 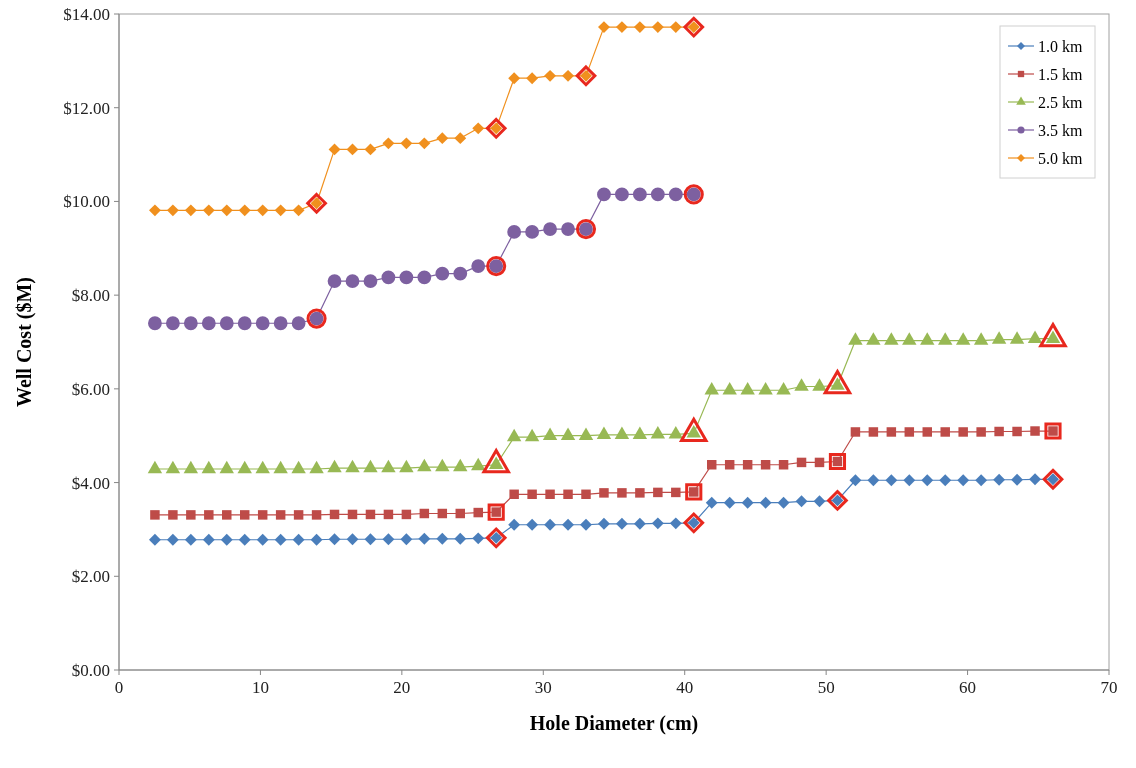 What do you see at coordinates (826, 687) in the screenshot?
I see `x-tick-label: 50` at bounding box center [826, 687].